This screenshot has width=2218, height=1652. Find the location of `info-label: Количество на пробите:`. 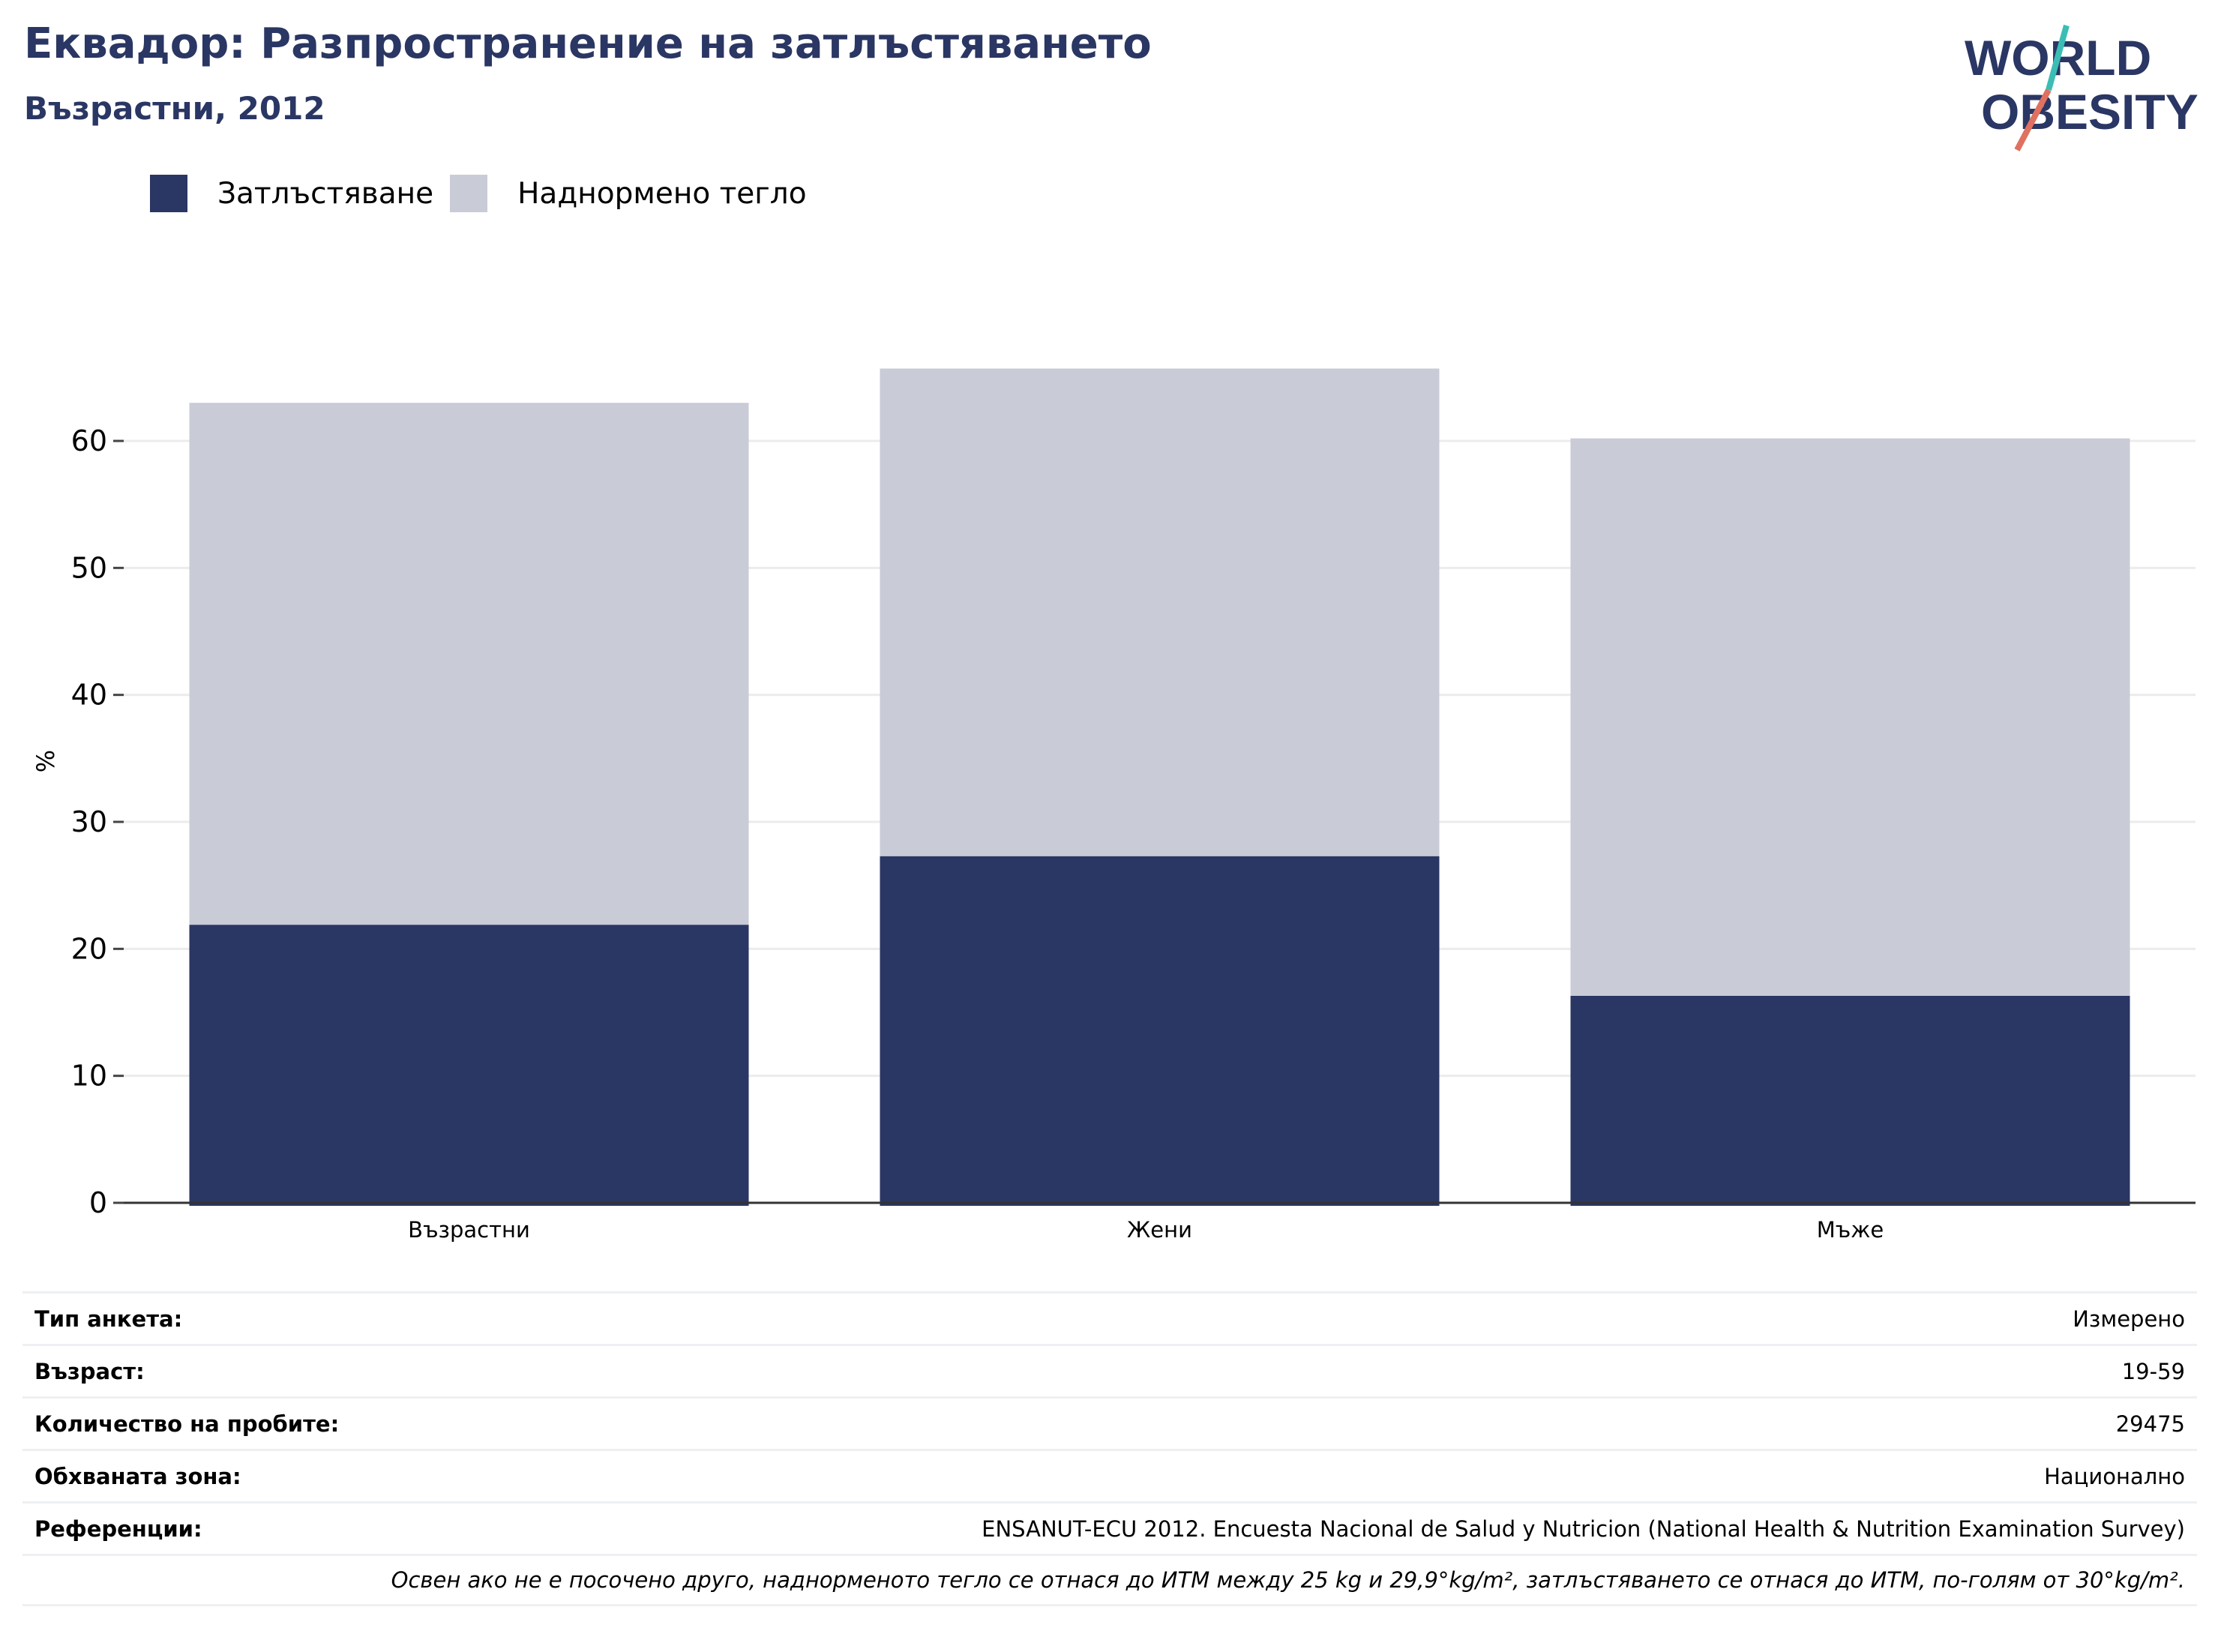

info-label: Количество на пробите: is located at coordinates (187, 1424).